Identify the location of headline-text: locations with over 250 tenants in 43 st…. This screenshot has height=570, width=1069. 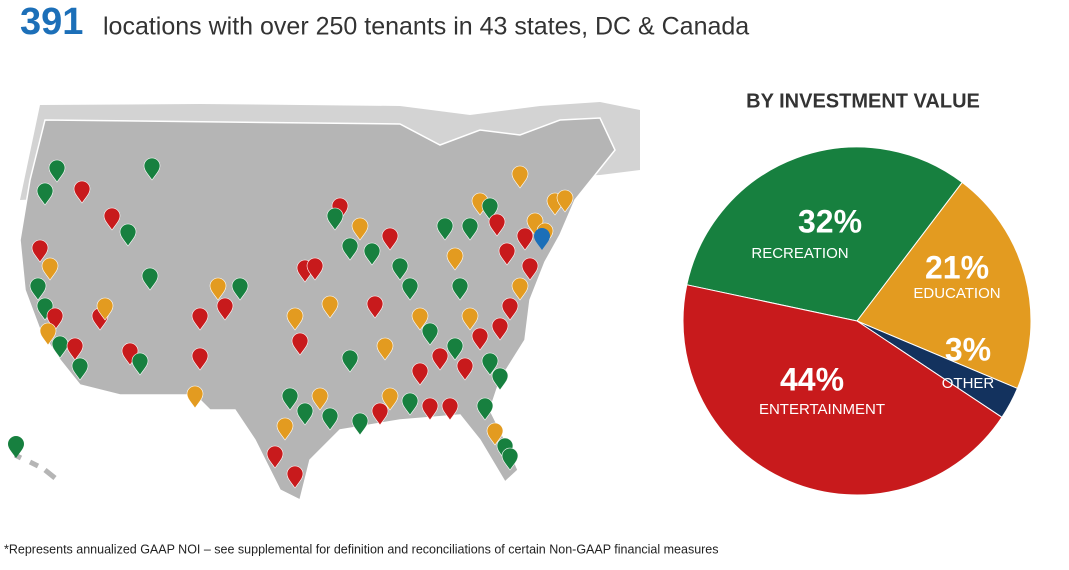
(426, 27).